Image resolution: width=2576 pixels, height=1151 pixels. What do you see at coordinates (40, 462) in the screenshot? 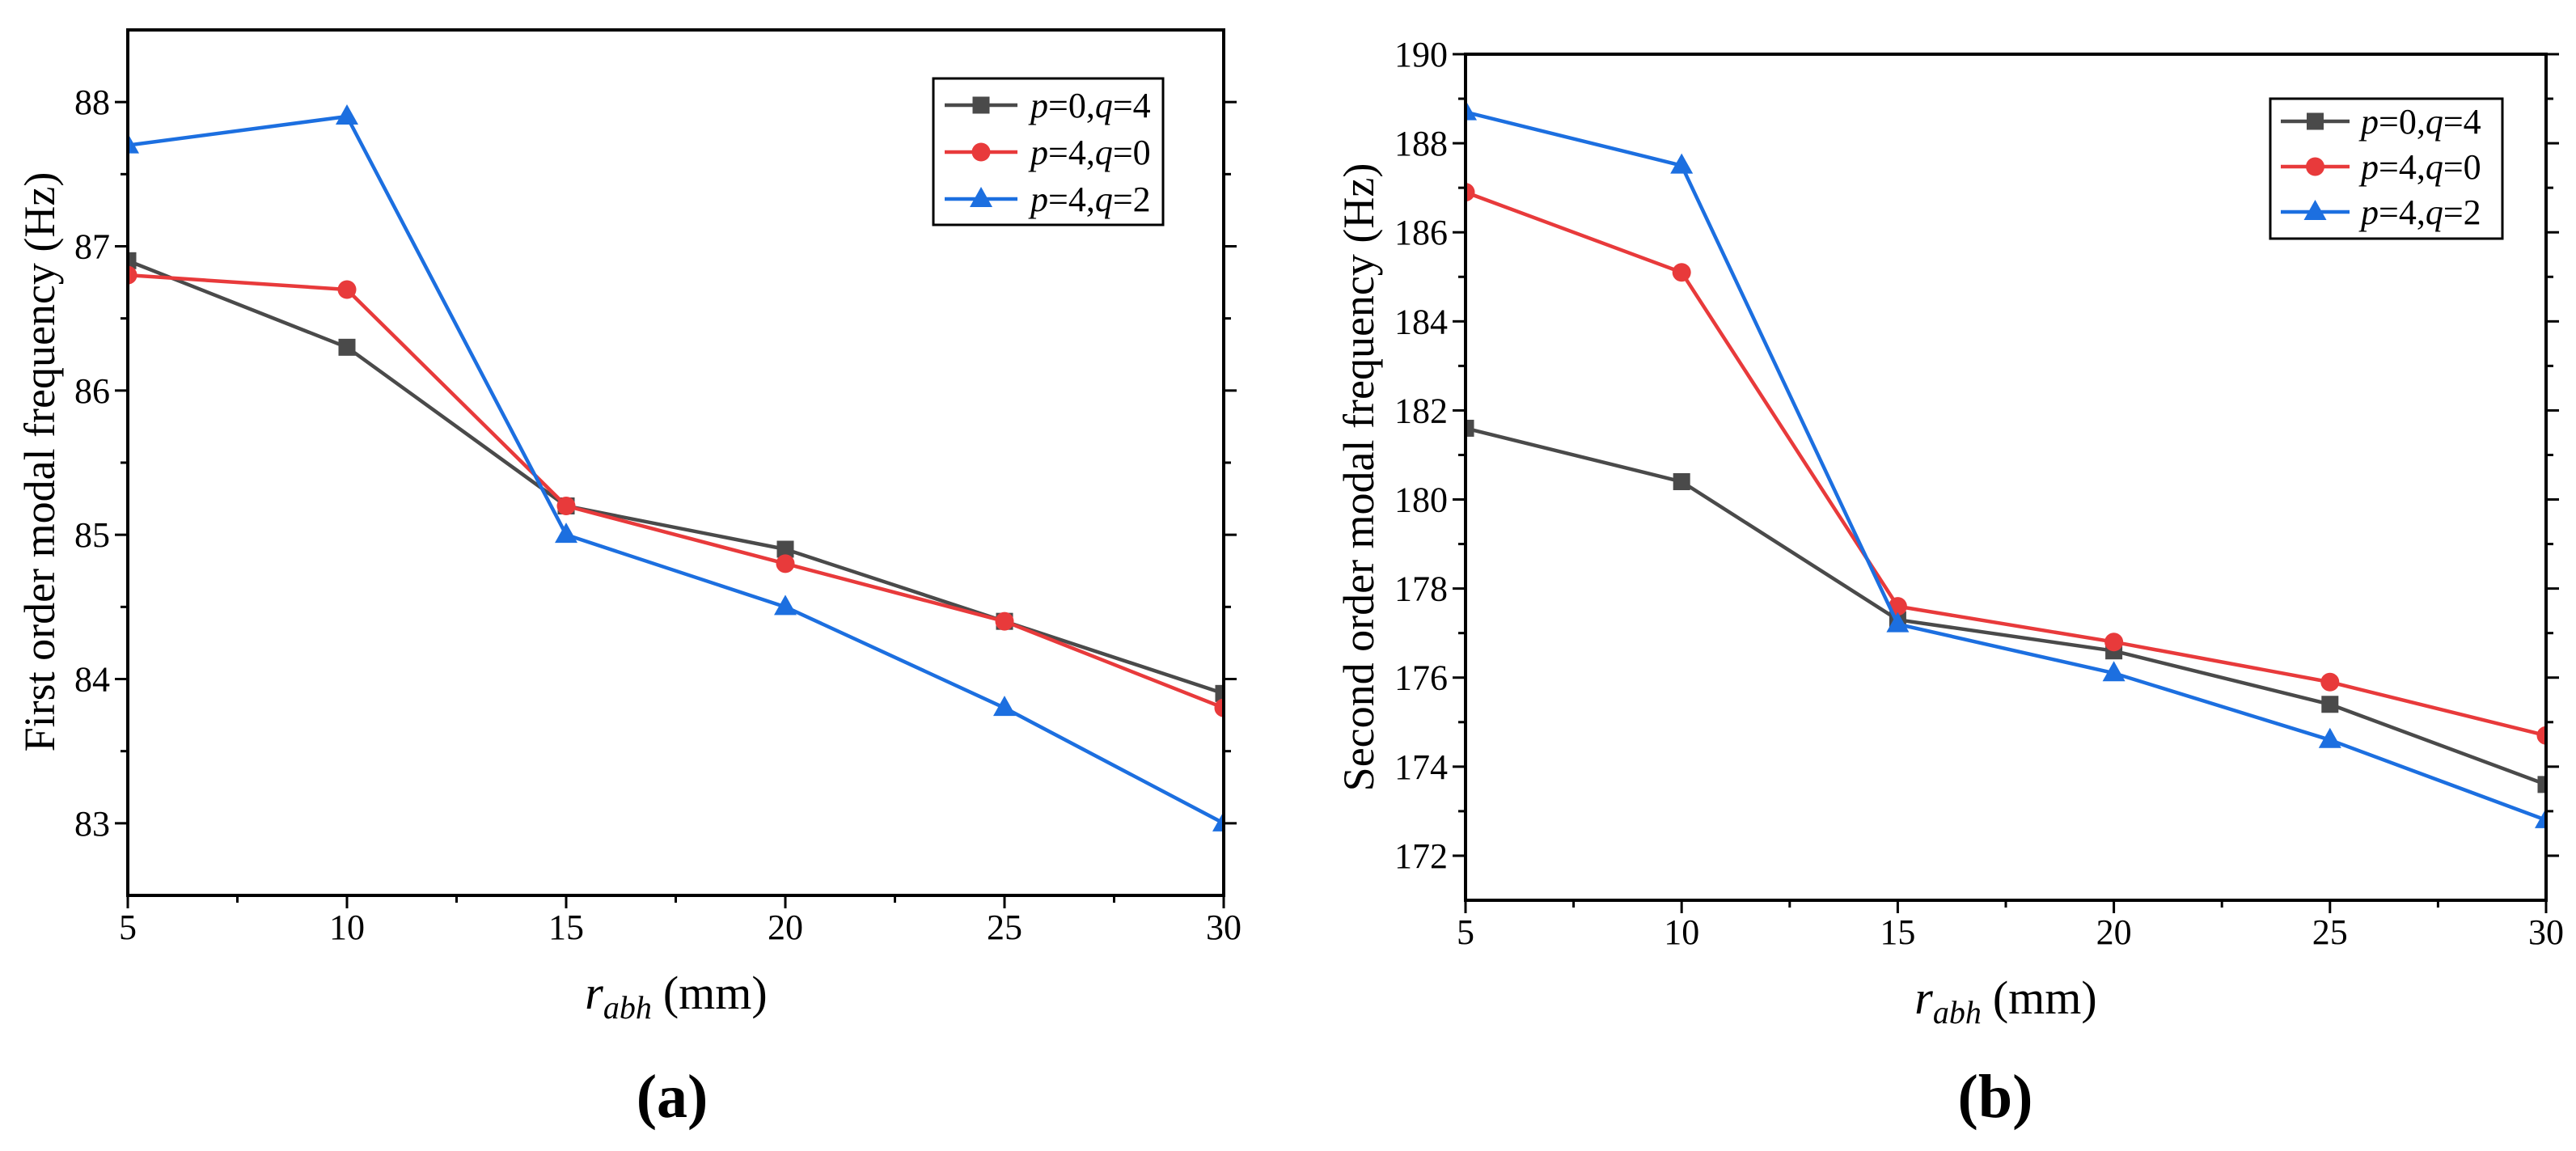
I see `y-axis-title: First order modal frequency (Hz)` at bounding box center [40, 462].